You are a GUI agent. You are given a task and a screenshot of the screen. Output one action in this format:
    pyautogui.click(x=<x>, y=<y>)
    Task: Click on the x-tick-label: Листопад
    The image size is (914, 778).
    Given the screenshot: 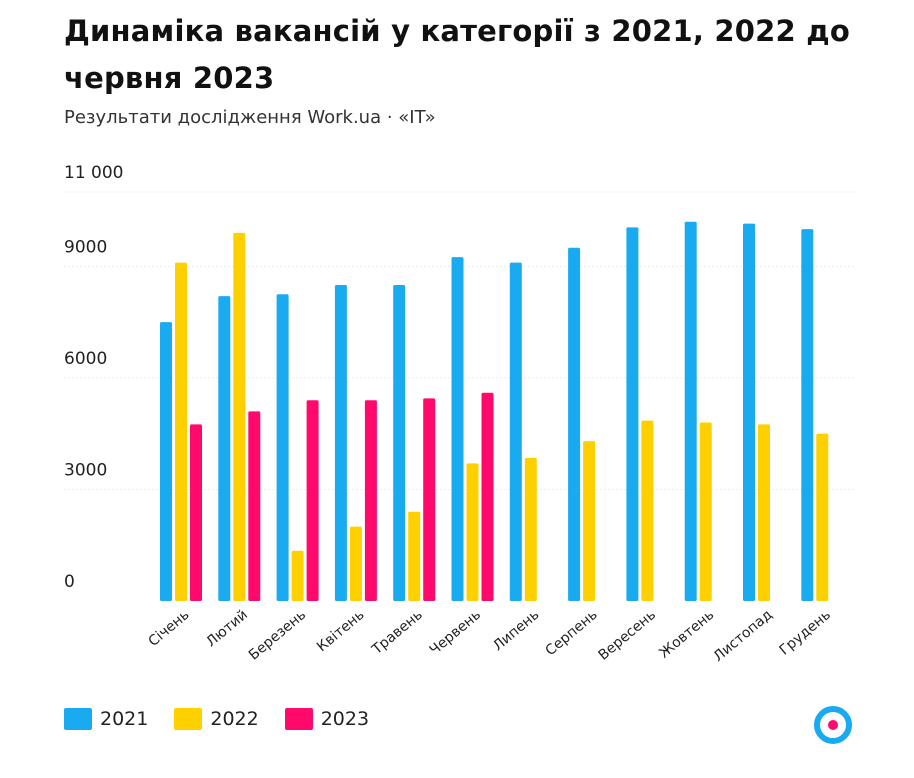 What is the action you would take?
    pyautogui.click(x=743, y=636)
    